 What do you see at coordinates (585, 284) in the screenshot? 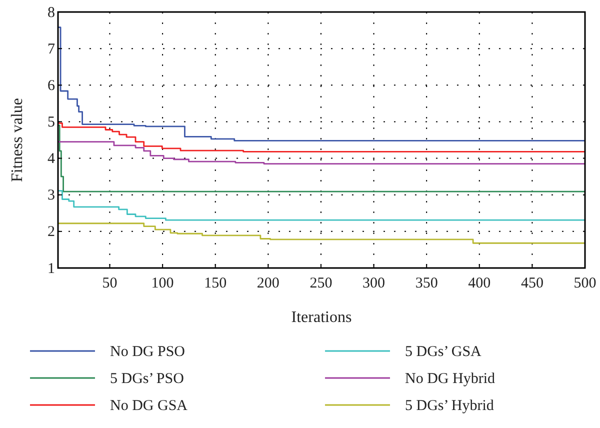
I see `x-tick-label: 500` at bounding box center [585, 284].